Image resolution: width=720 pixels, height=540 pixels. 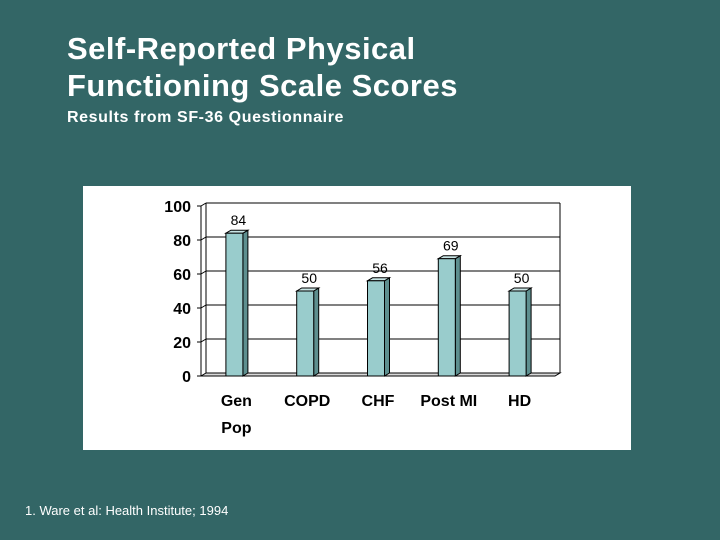 I want to click on data-label: 56, so click(x=380, y=268).